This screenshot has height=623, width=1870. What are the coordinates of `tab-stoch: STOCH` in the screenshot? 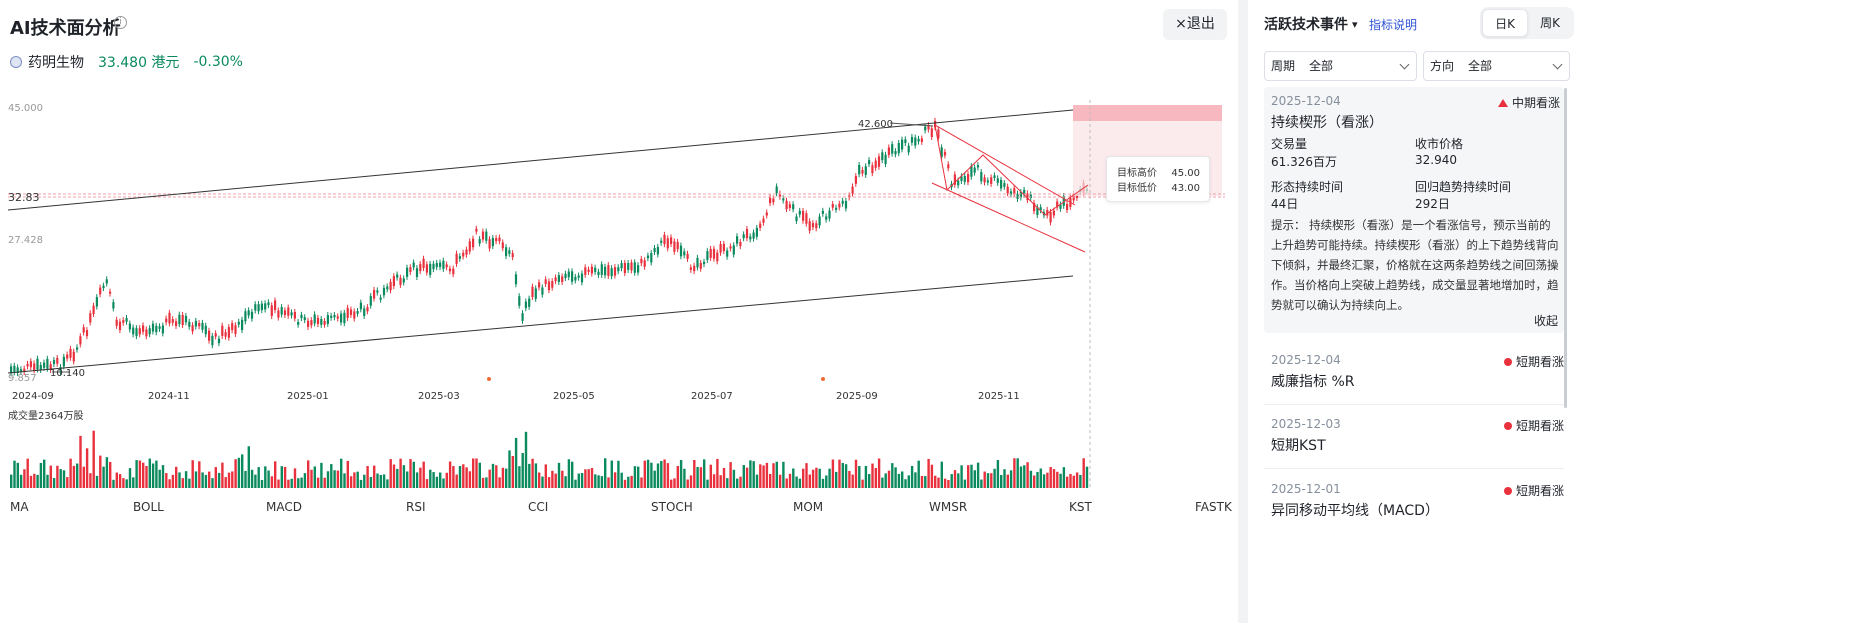 It's located at (672, 507).